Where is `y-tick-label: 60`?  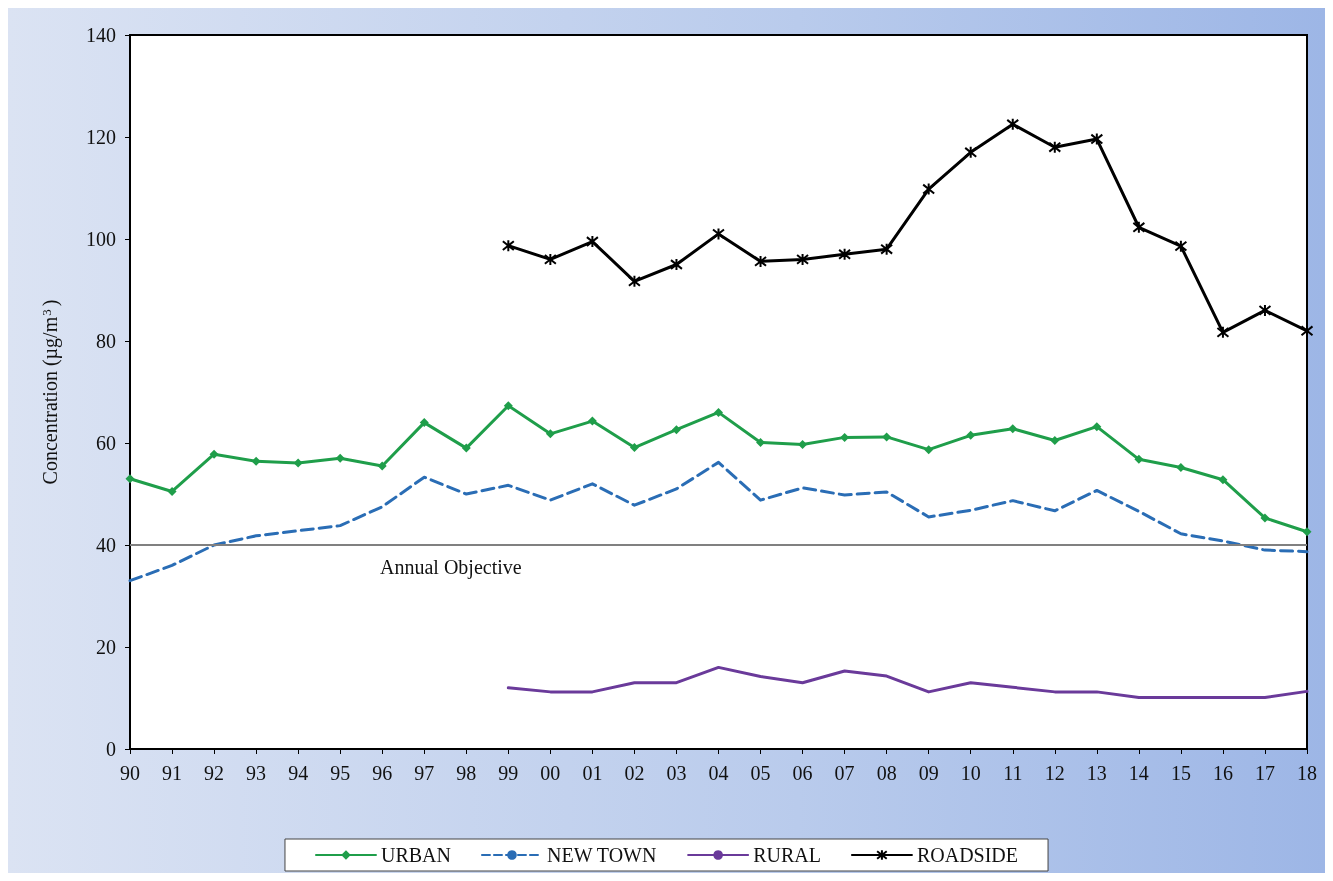
y-tick-label: 60 is located at coordinates (106, 443).